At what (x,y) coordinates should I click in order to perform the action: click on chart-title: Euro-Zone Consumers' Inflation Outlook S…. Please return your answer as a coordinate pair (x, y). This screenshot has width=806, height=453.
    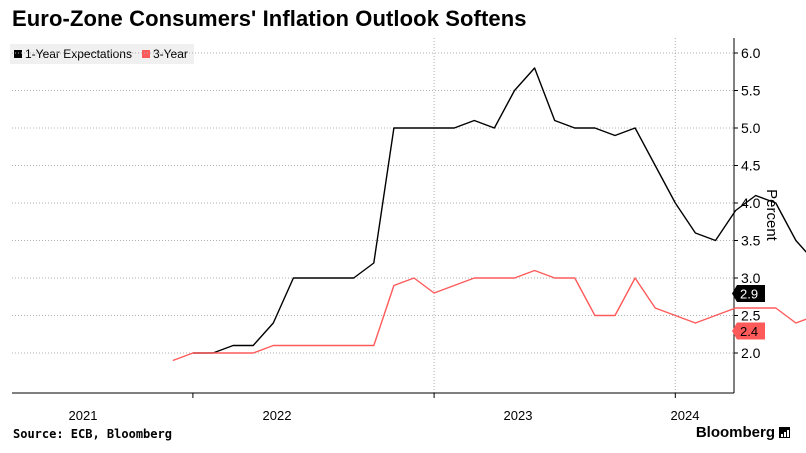
    Looking at the image, I should click on (269, 18).